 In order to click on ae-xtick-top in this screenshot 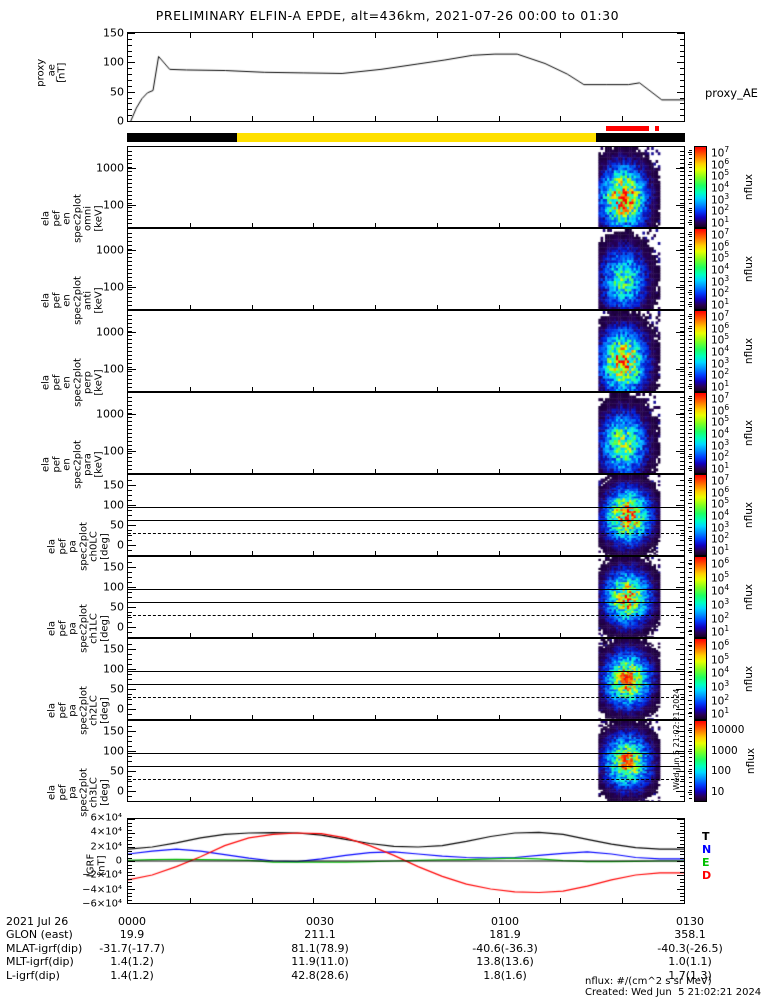, I will do `click(376, 35)`.